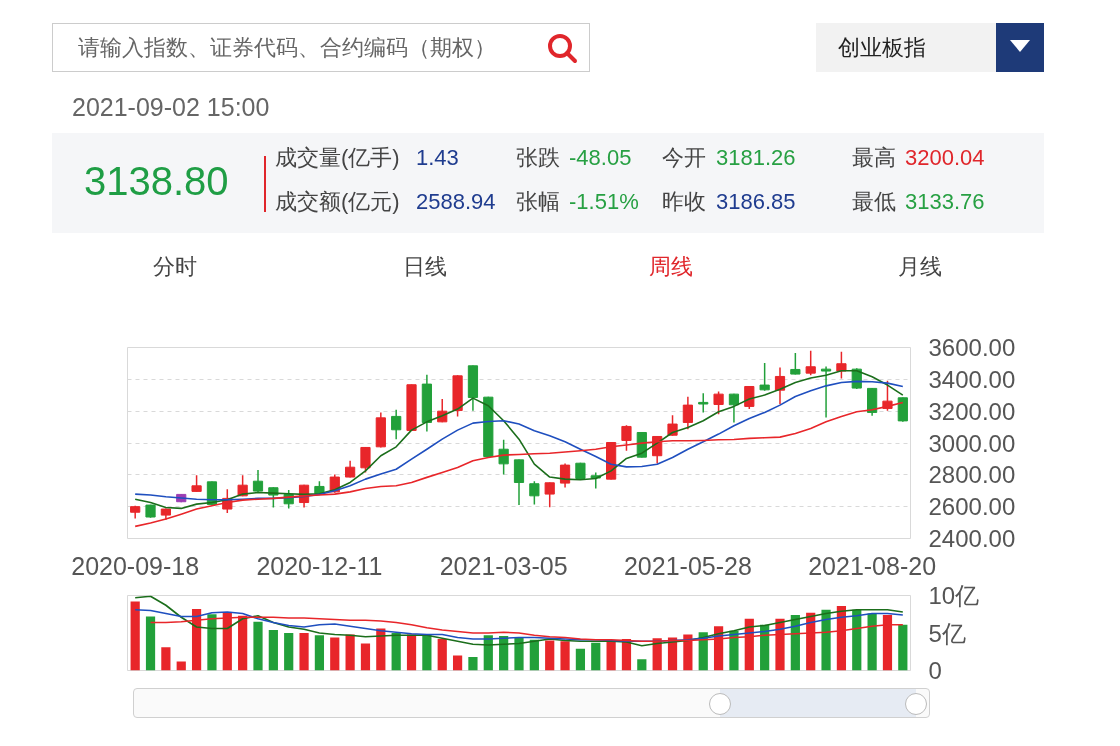 Image resolution: width=1120 pixels, height=746 pixels. Describe the element at coordinates (972, 538) in the screenshot. I see `y-tick-label: 2400.00` at that location.